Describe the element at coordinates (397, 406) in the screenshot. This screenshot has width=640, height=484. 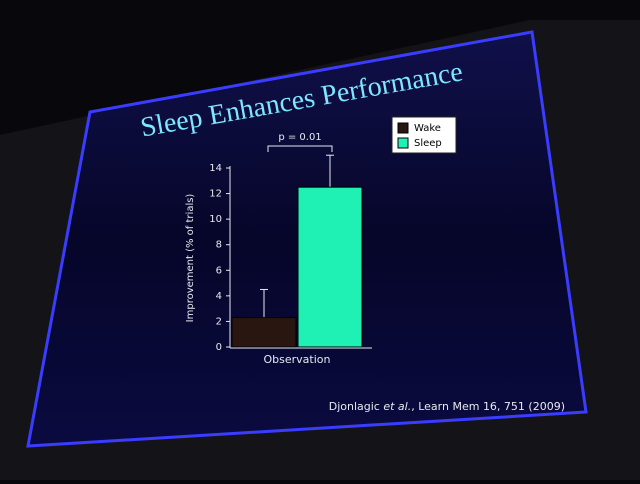
I see `citation-etal: et al.` at that location.